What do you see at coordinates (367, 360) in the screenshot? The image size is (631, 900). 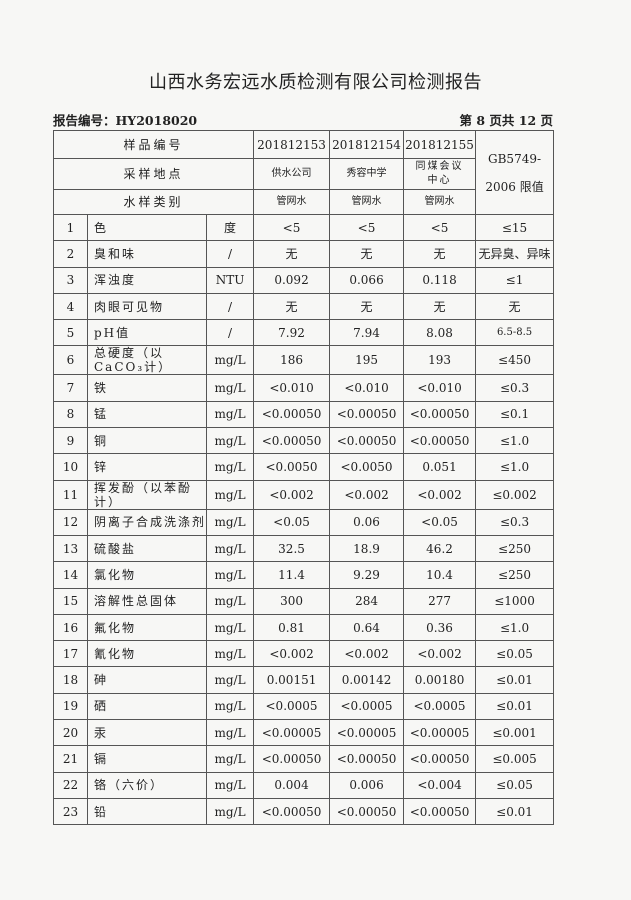 I see `sample-value: 195` at bounding box center [367, 360].